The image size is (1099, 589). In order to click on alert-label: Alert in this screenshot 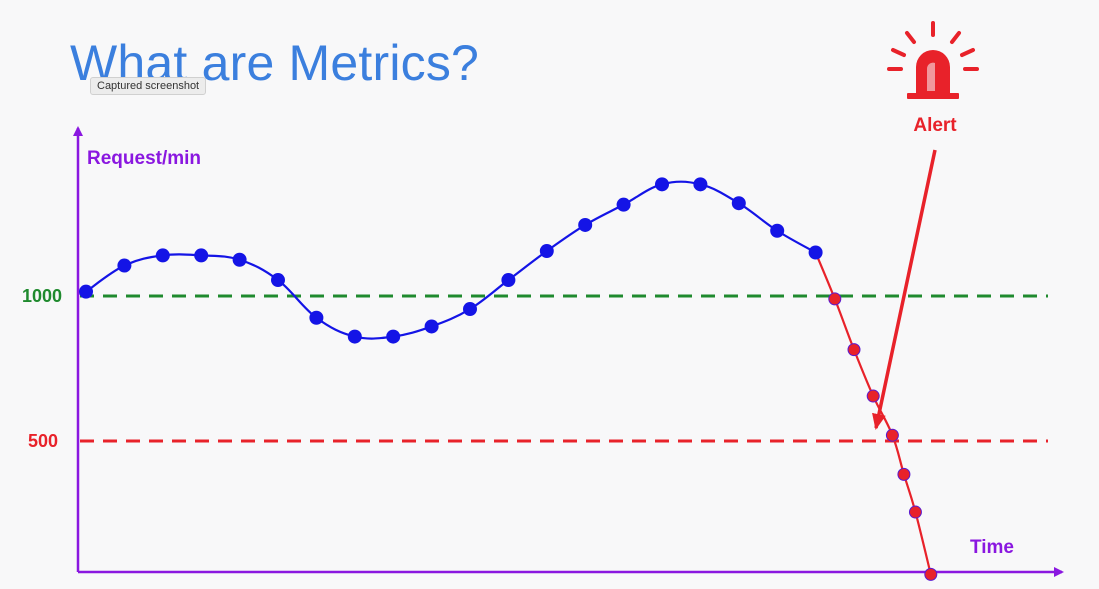, I will do `click(935, 125)`.